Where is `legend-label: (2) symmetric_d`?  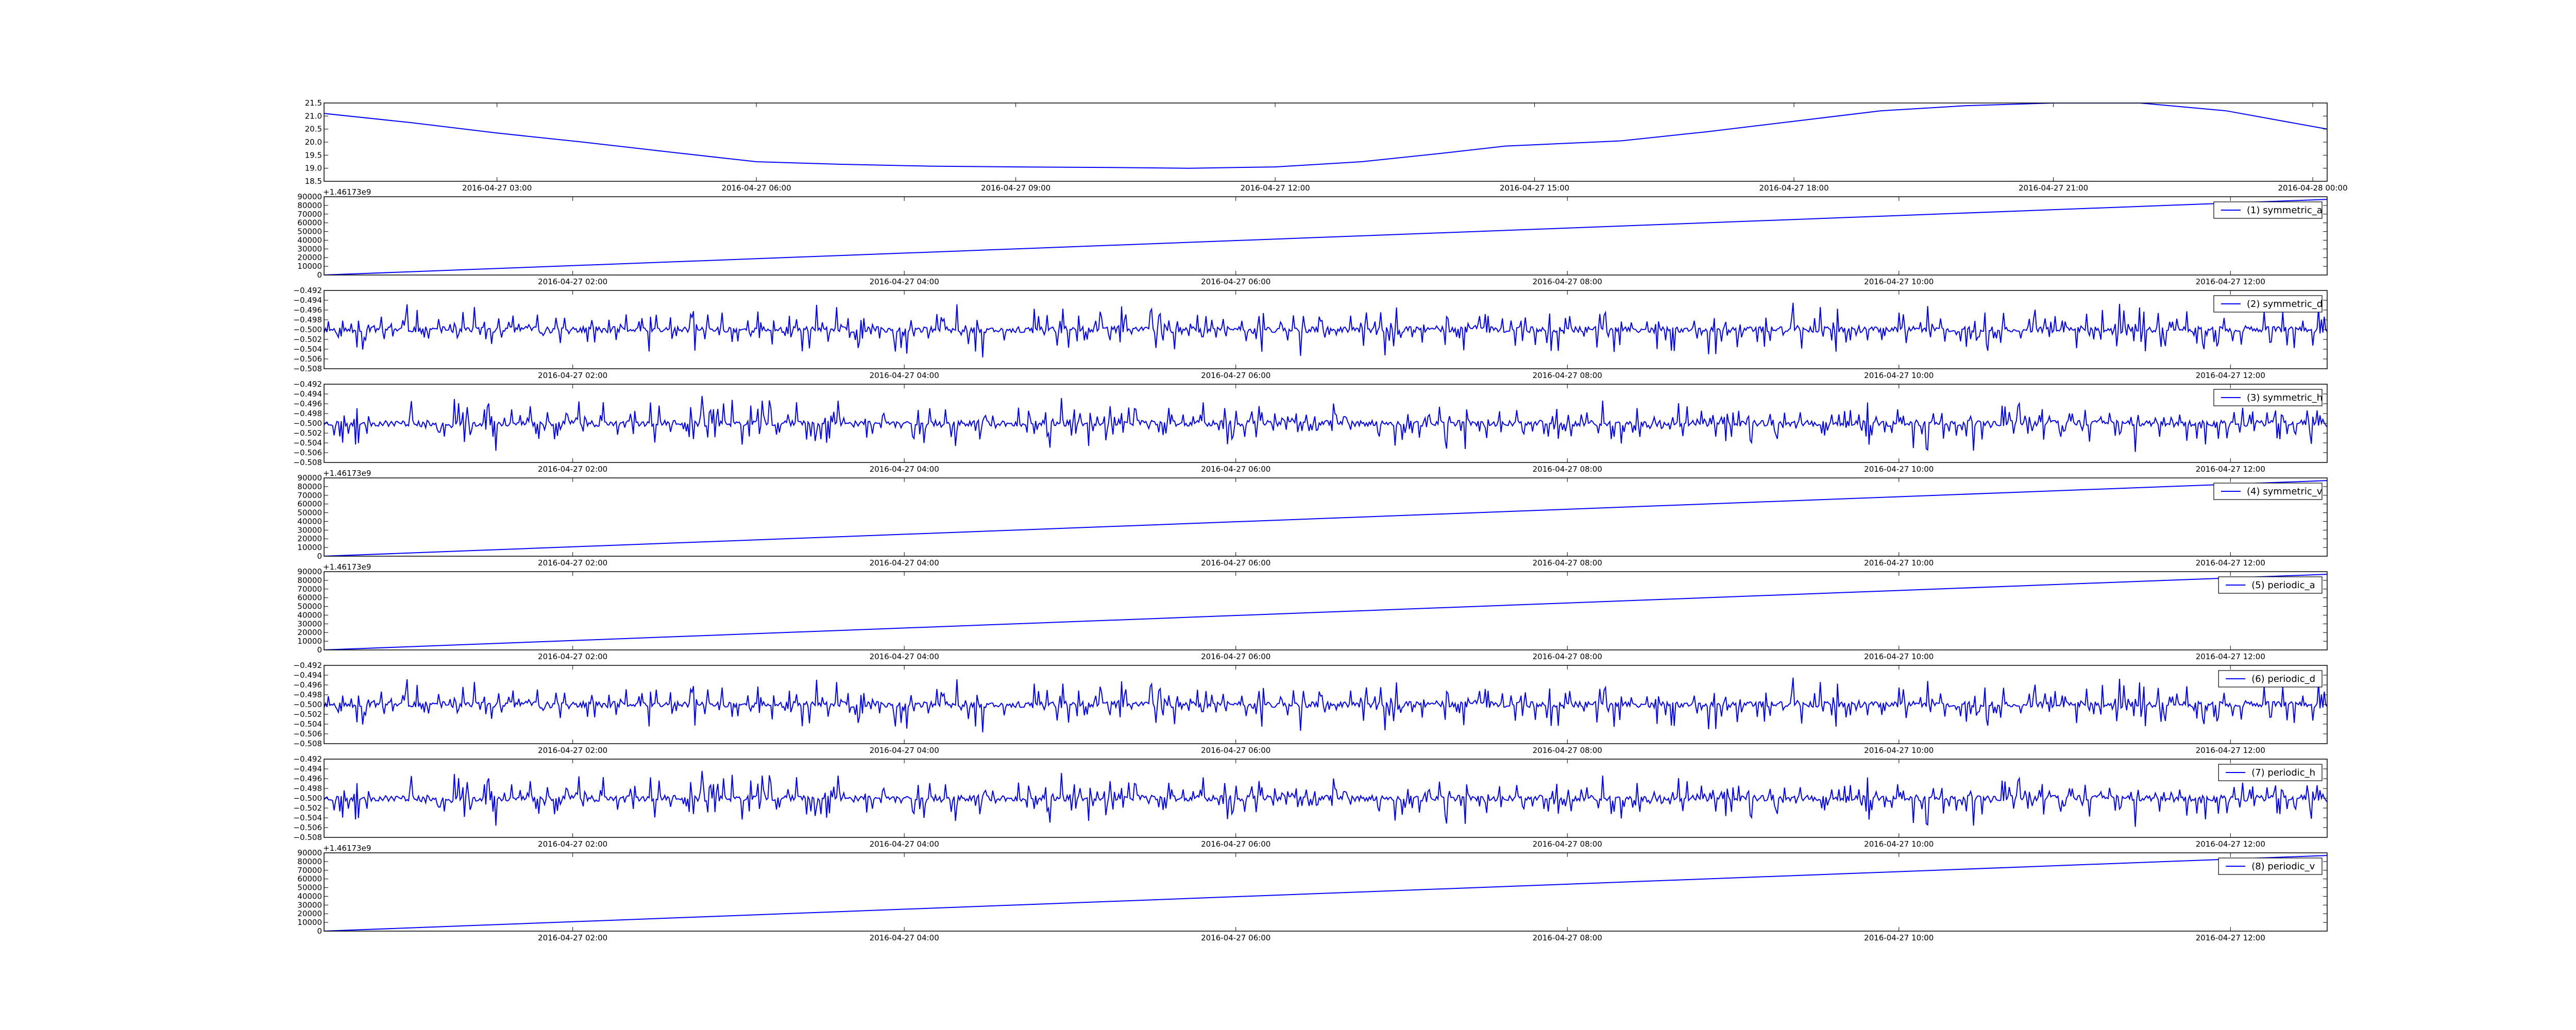
legend-label: (2) symmetric_d is located at coordinates (2285, 304).